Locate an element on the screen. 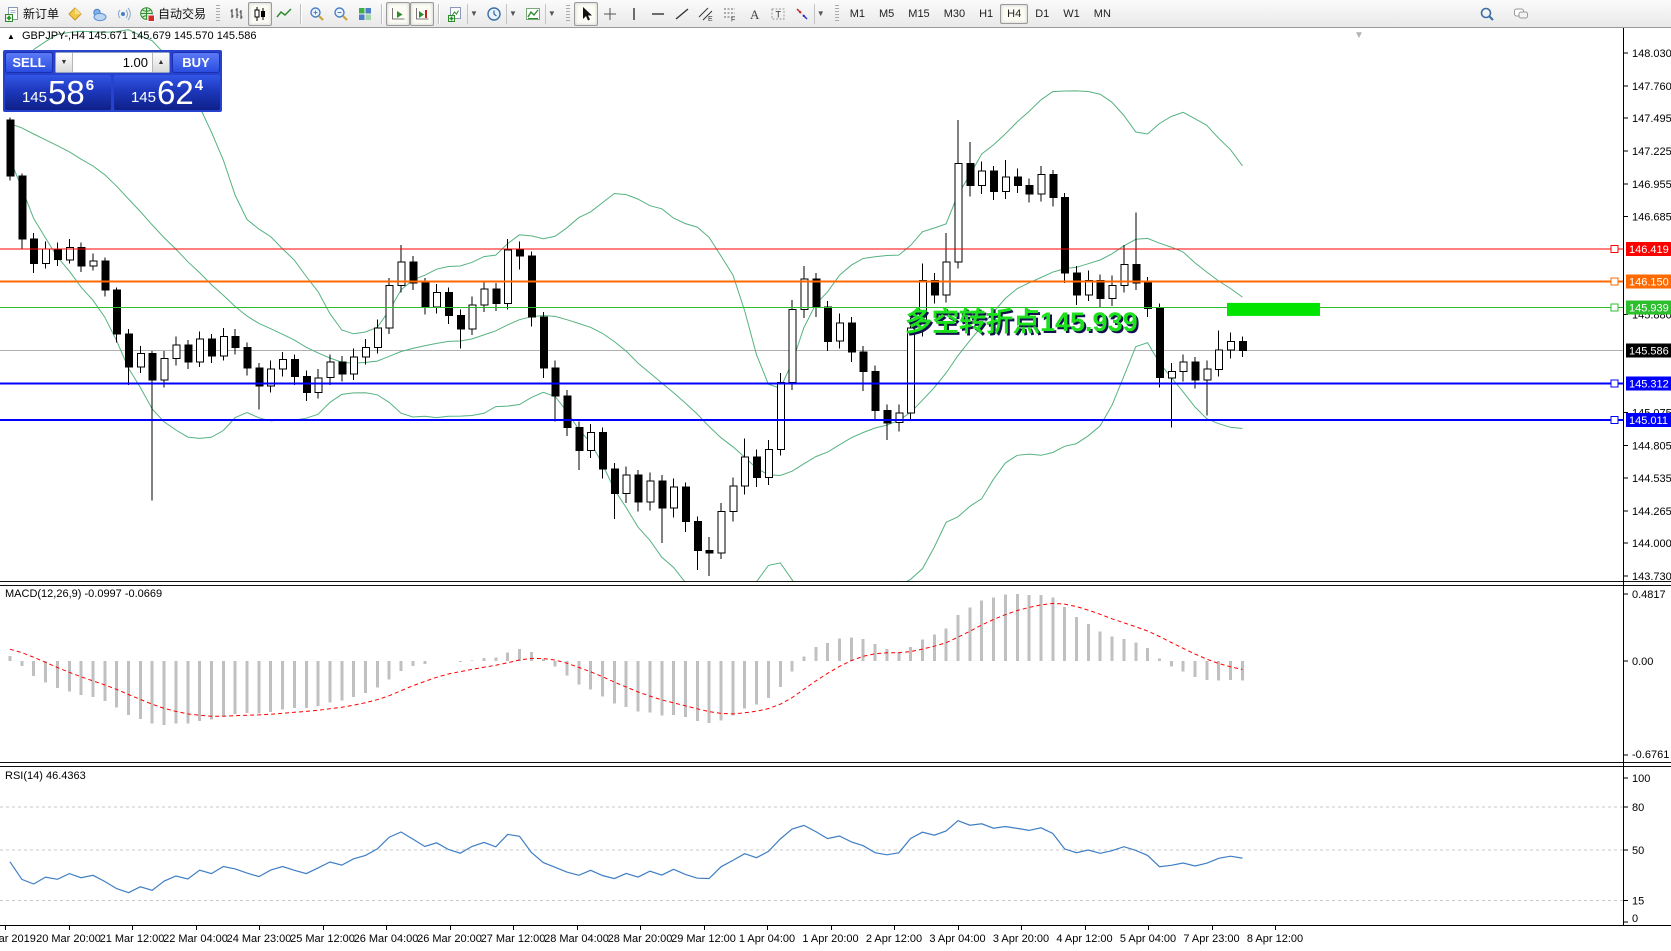  timeframe-button-m15: M15 is located at coordinates (919, 13).